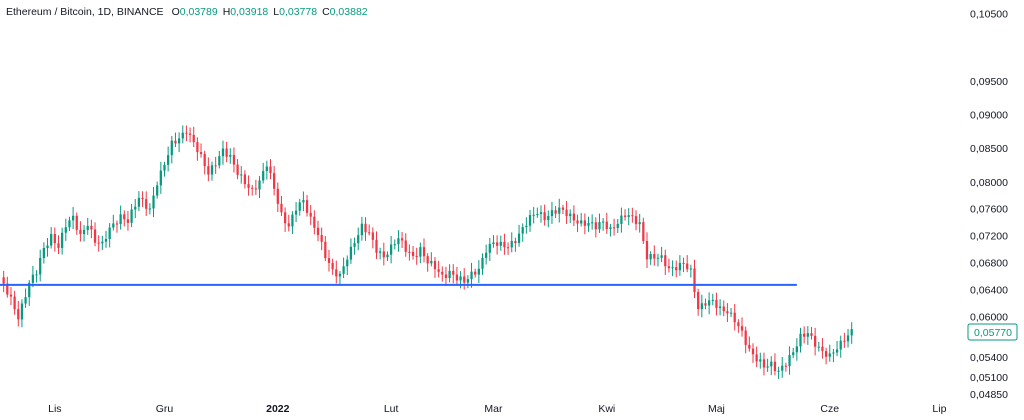  I want to click on ohlc-open: O0,03789, so click(194, 12).